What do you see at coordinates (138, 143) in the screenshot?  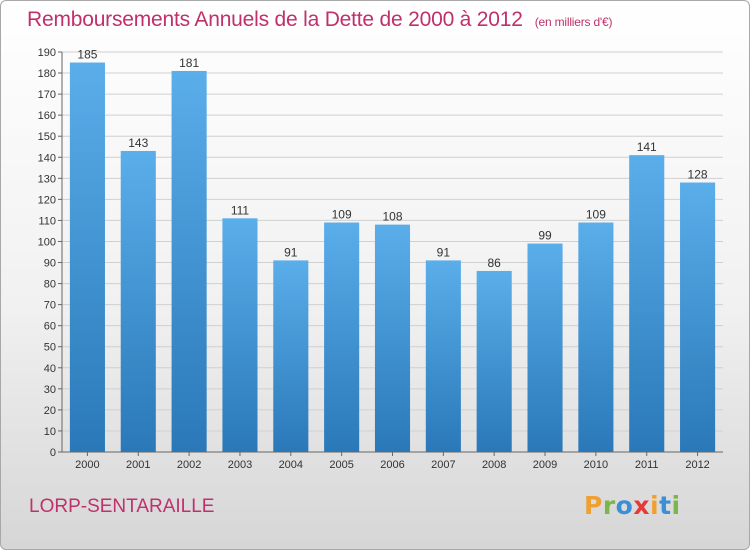 I see `data-label-2001: 143` at bounding box center [138, 143].